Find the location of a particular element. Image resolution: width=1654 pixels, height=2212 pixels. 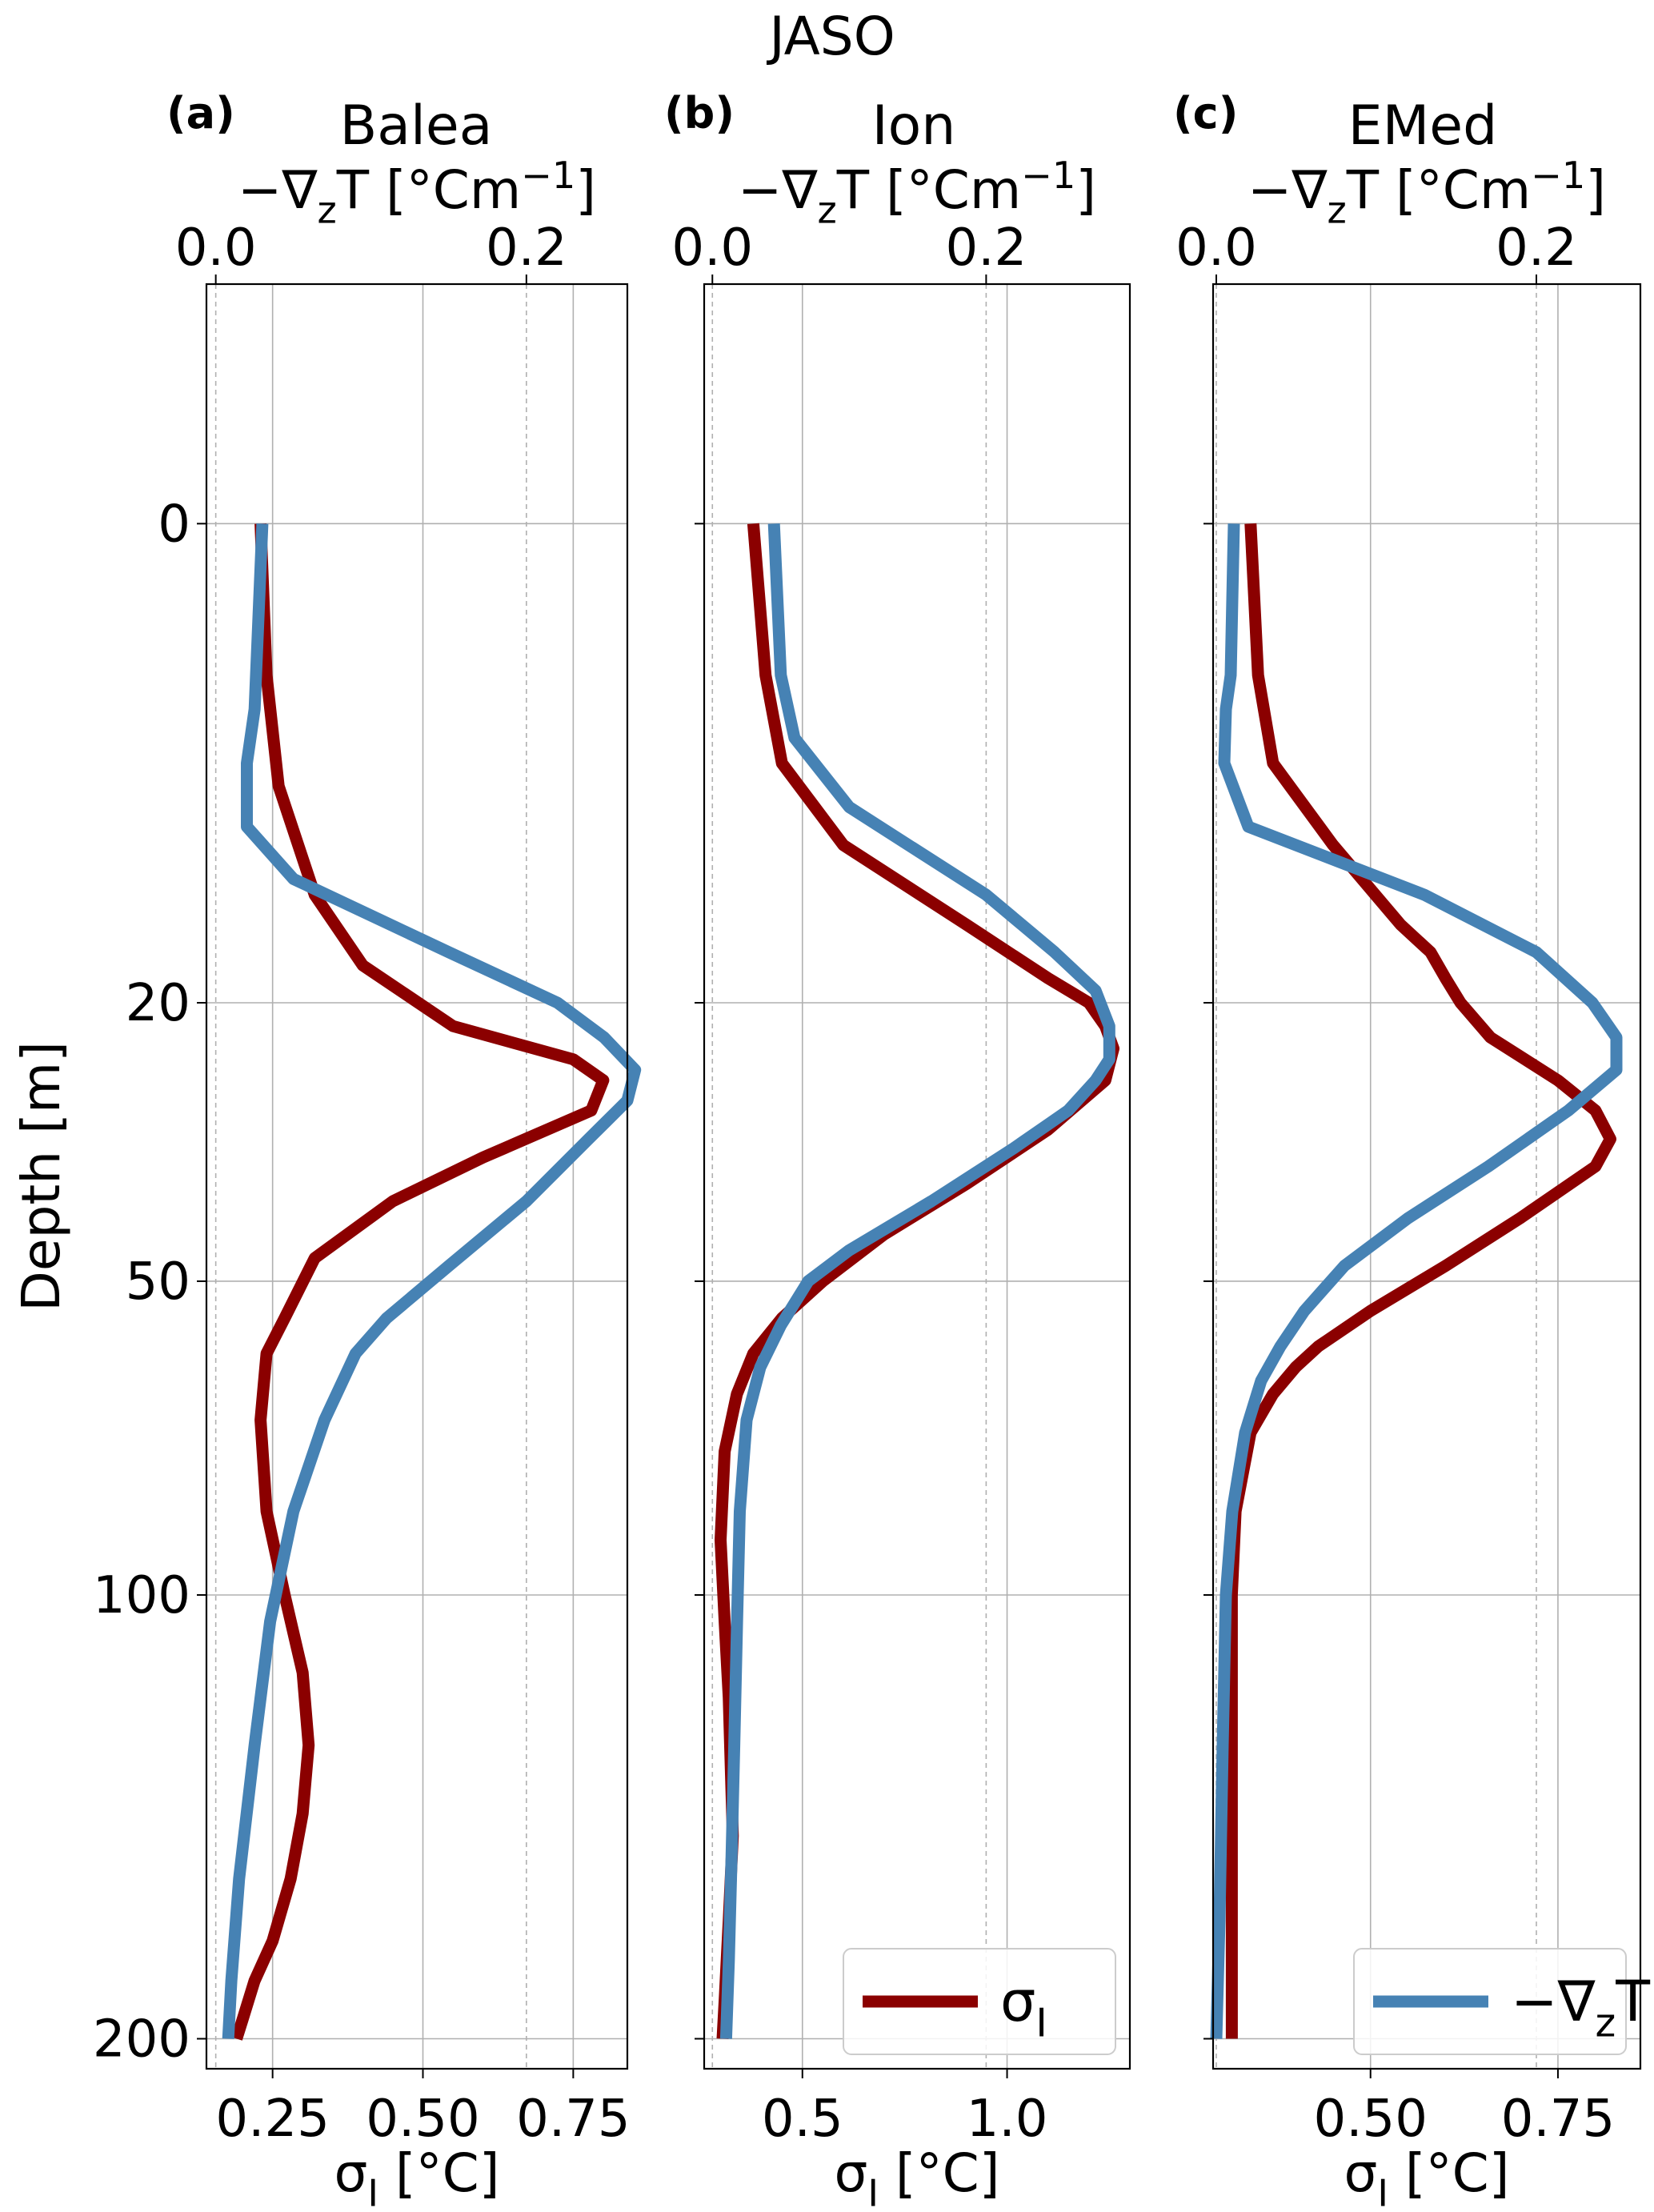

y-tick-label: 20 is located at coordinates (158, 1003).